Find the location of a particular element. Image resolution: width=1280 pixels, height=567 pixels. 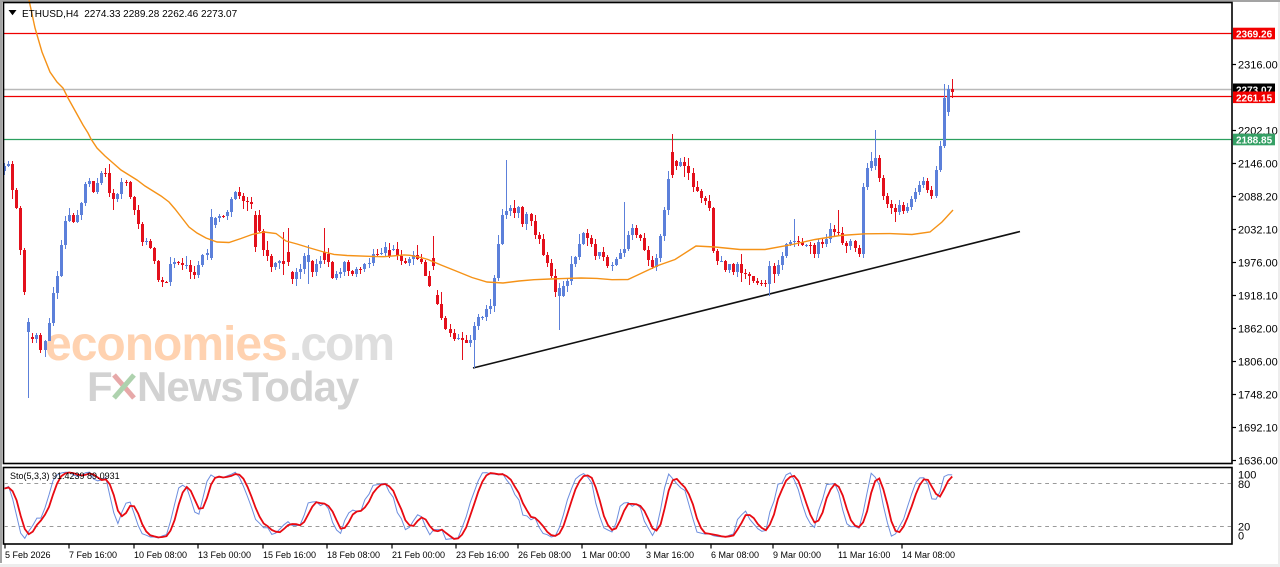

svg-text: 13 Feb 00:00 is located at coordinates (224, 555).